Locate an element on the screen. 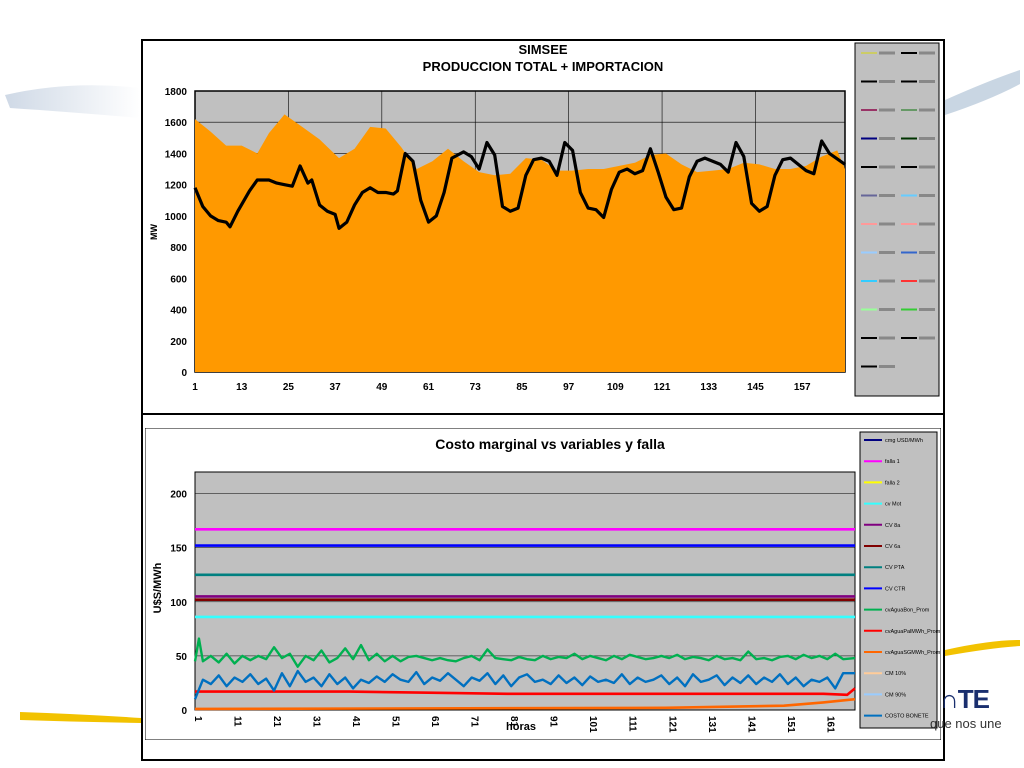 The width and height of the screenshot is (1024, 768). x-tick-label: 21 is located at coordinates (276, 722).